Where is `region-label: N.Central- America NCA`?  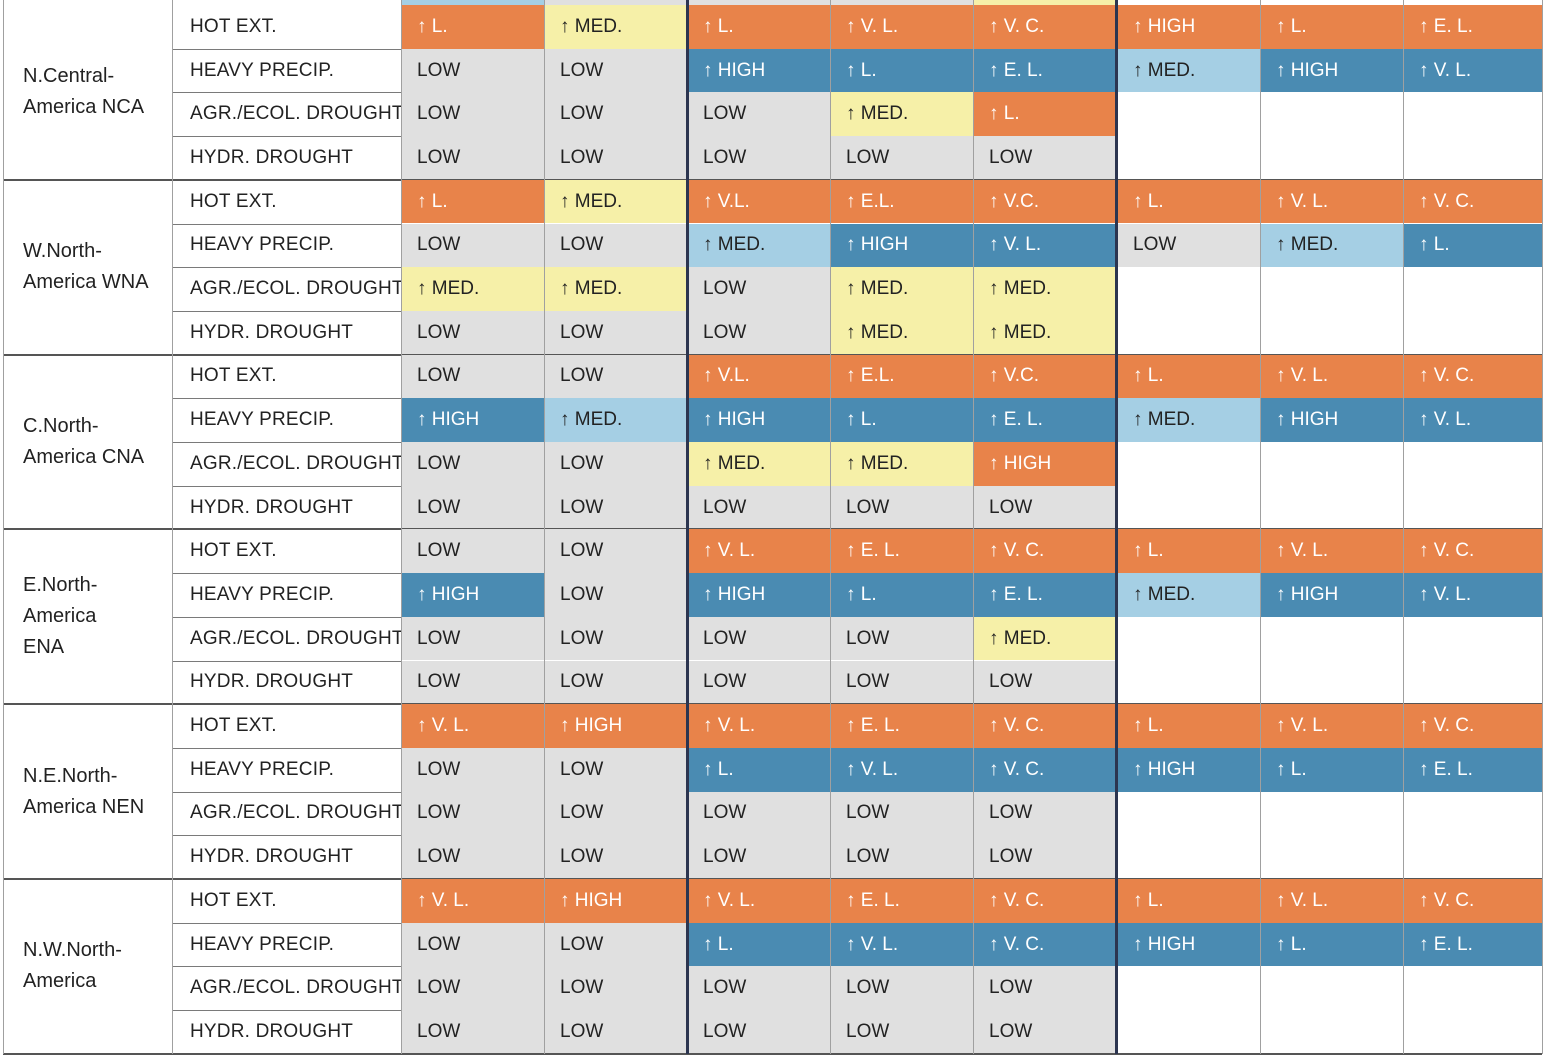
region-label: N.Central- America NCA is located at coordinates (84, 92).